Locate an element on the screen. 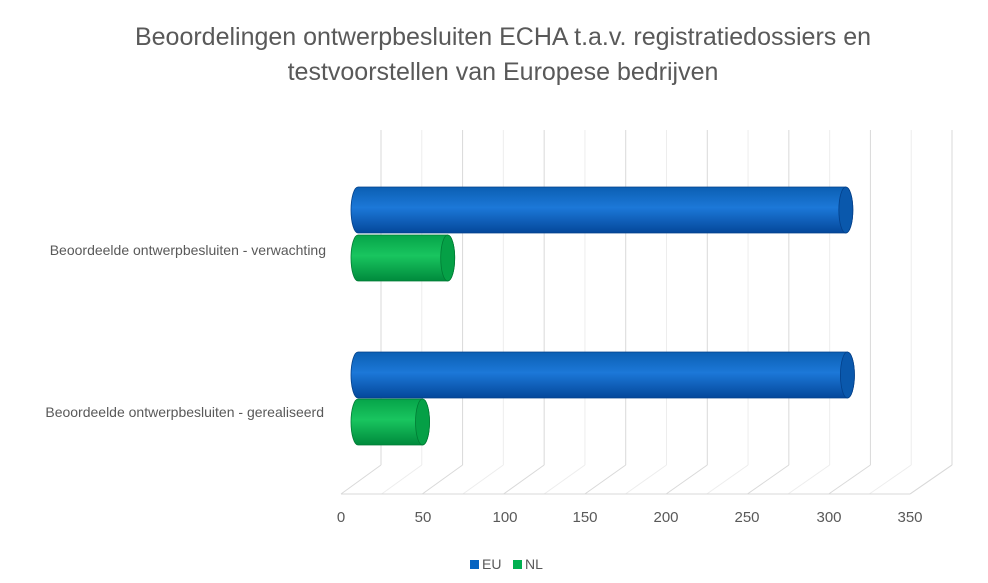  legend-item-nl: NL is located at coordinates (528, 564).